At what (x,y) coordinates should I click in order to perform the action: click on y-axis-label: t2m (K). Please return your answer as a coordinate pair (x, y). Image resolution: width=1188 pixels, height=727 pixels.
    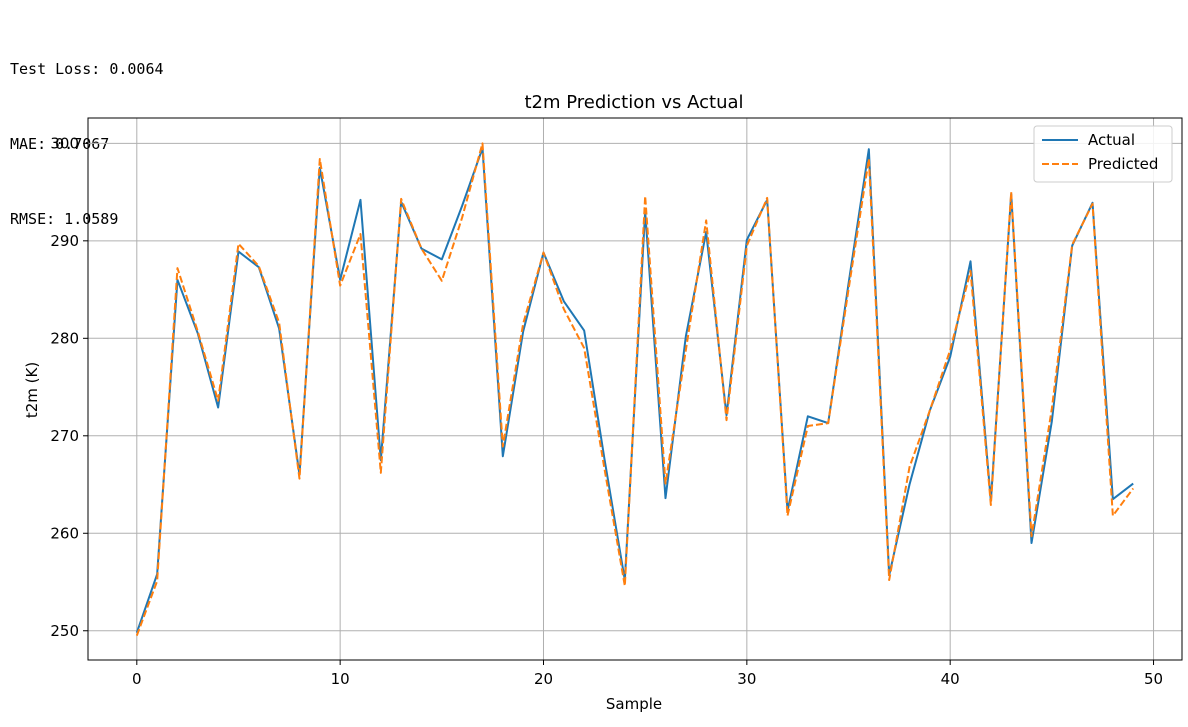
    Looking at the image, I should click on (32, 390).